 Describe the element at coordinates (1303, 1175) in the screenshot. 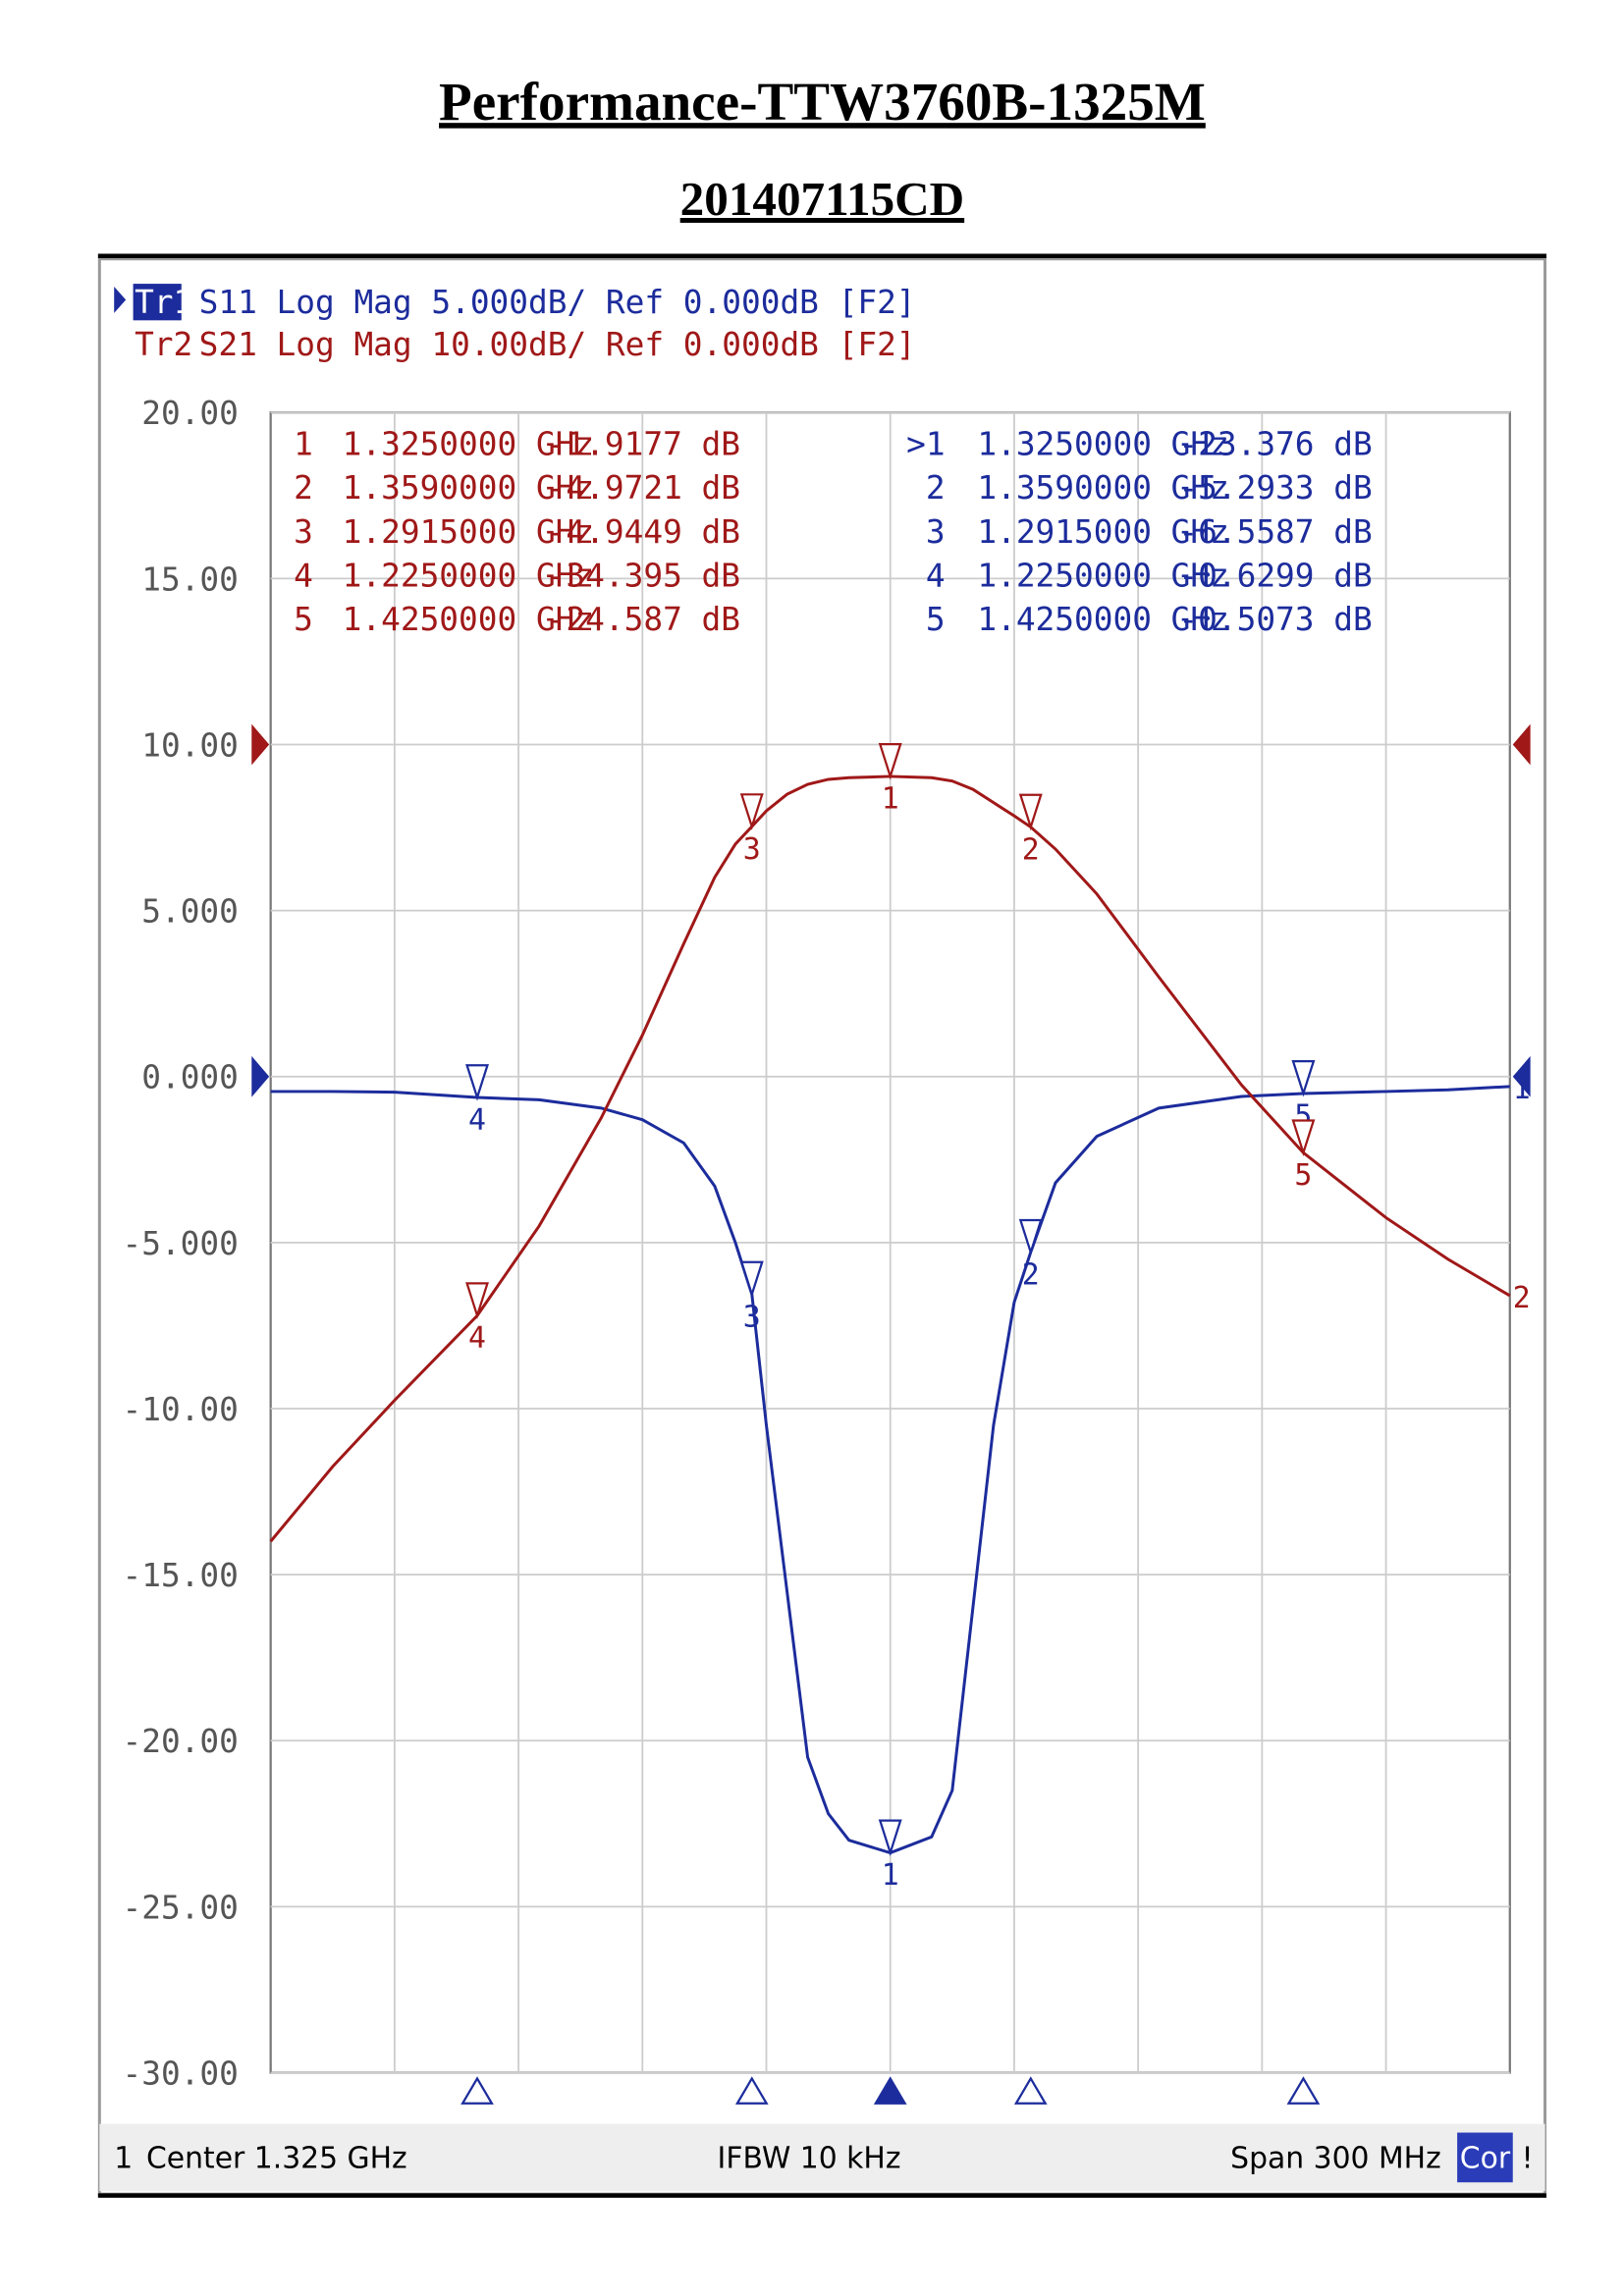

I see `marker-tag: 5` at that location.